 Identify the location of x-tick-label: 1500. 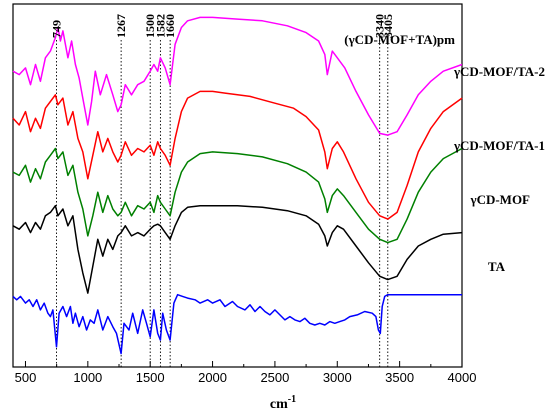
(150, 377).